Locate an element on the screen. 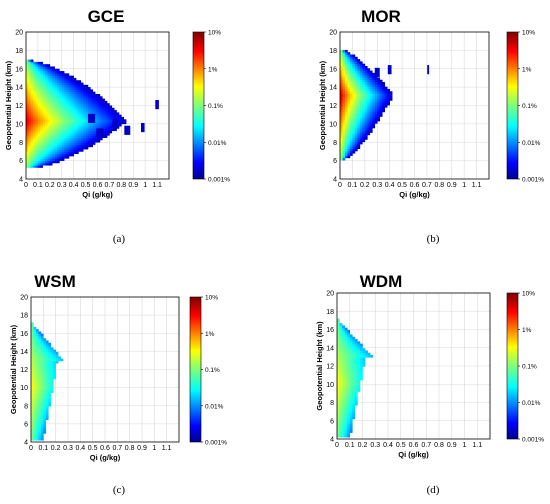  panel-letter: (b) is located at coordinates (433, 239).